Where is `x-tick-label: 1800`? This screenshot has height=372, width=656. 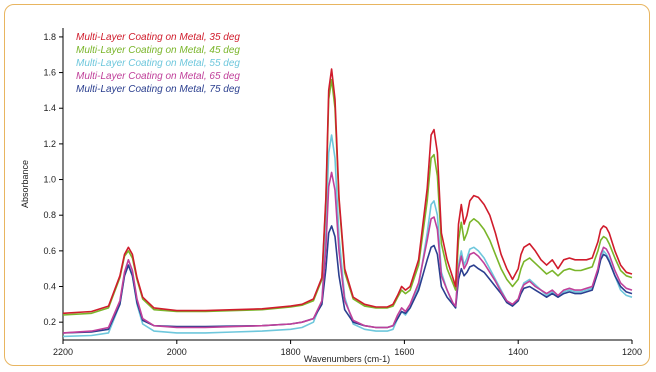
x-tick-label: 1800 is located at coordinates (291, 352).